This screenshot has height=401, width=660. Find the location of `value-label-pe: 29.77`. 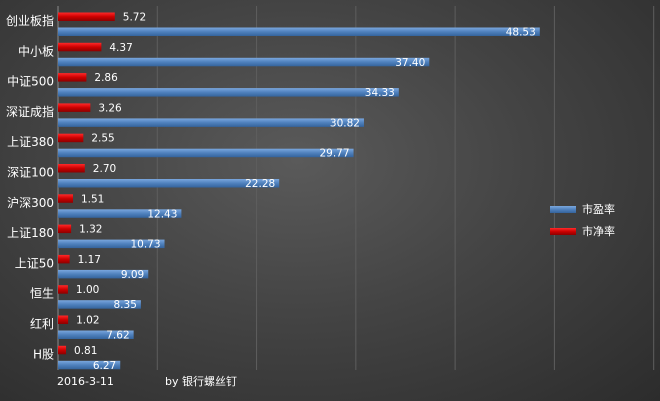

value-label-pe: 29.77 is located at coordinates (334, 154).